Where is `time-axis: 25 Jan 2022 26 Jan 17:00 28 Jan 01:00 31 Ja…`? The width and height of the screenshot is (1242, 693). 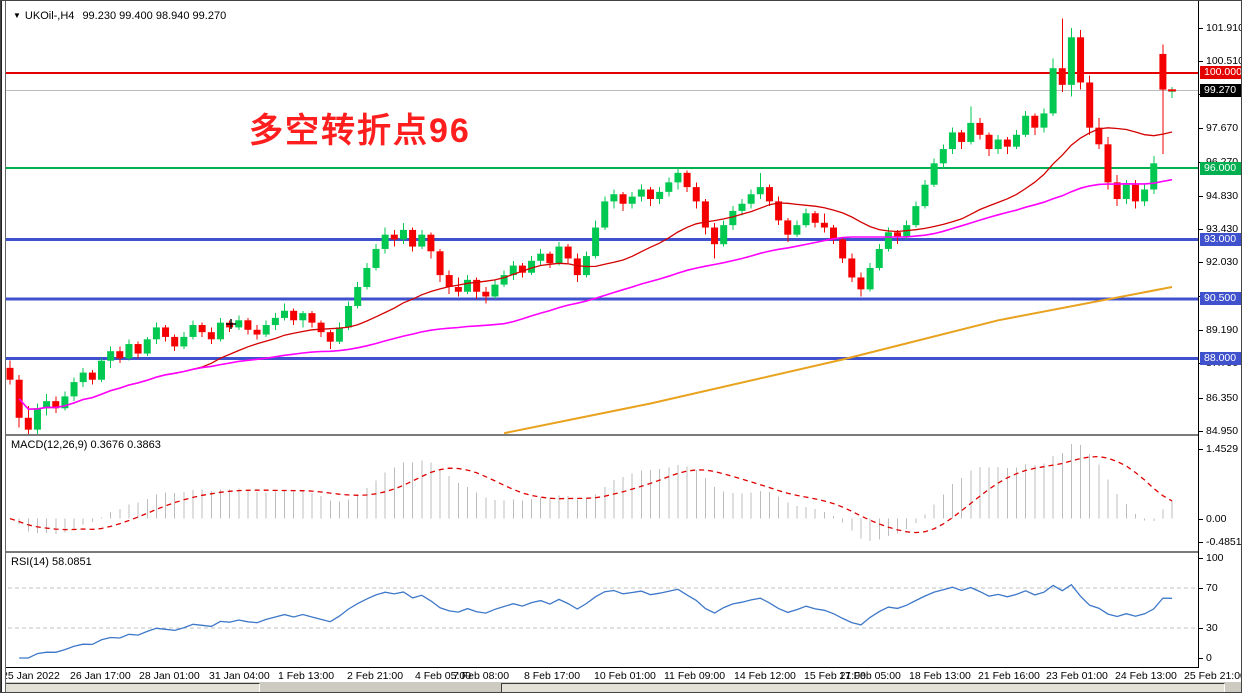 time-axis: 25 Jan 2022 26 Jan 17:00 28 Jan 01:00 31 Ja… is located at coordinates (621, 675).